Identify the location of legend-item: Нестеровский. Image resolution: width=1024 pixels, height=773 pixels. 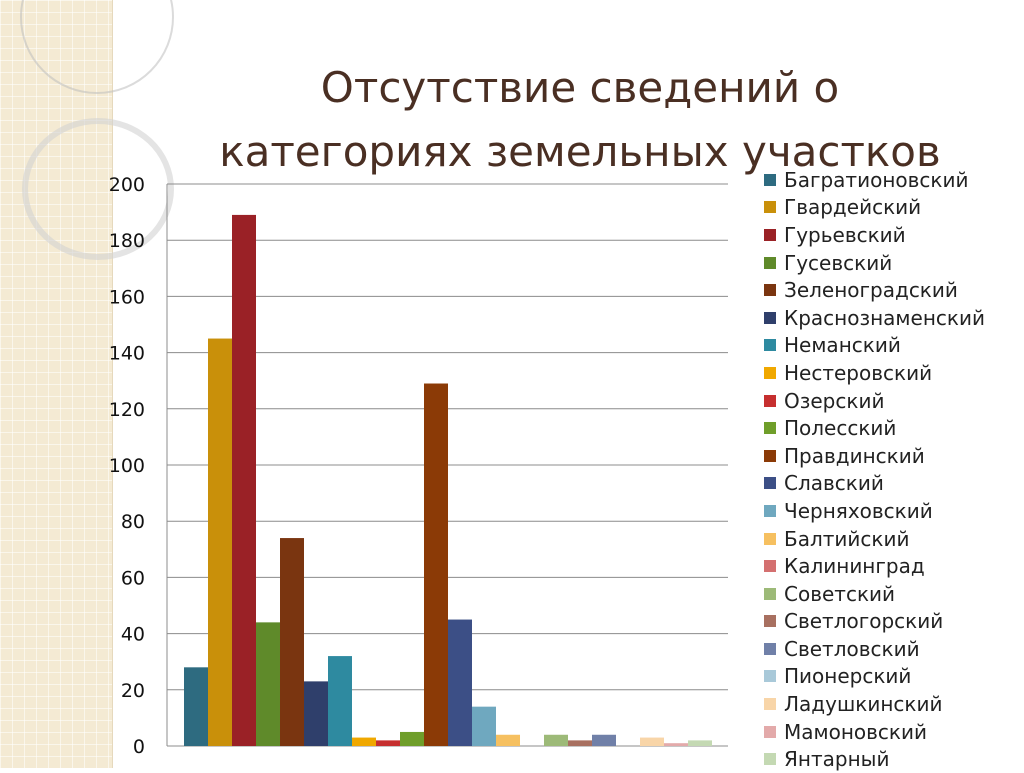
(874, 373).